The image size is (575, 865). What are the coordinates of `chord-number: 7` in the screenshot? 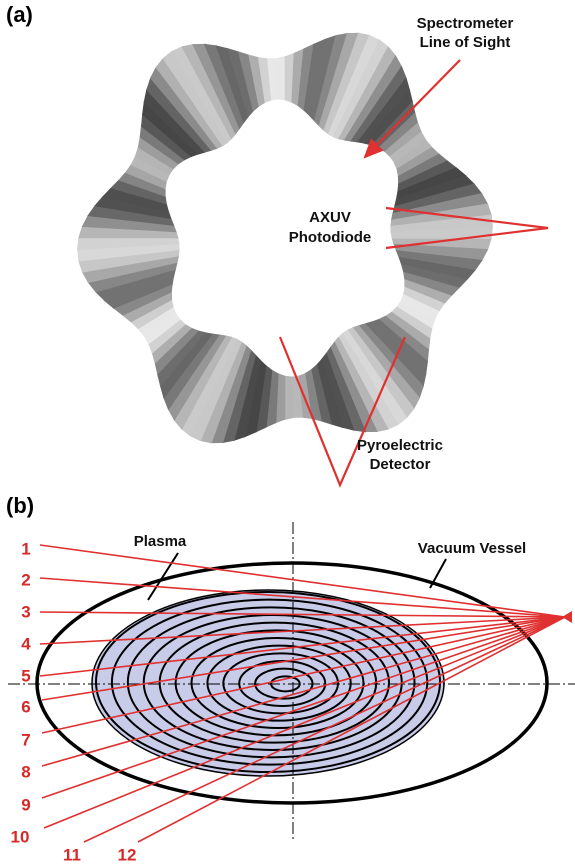 It's located at (25, 739).